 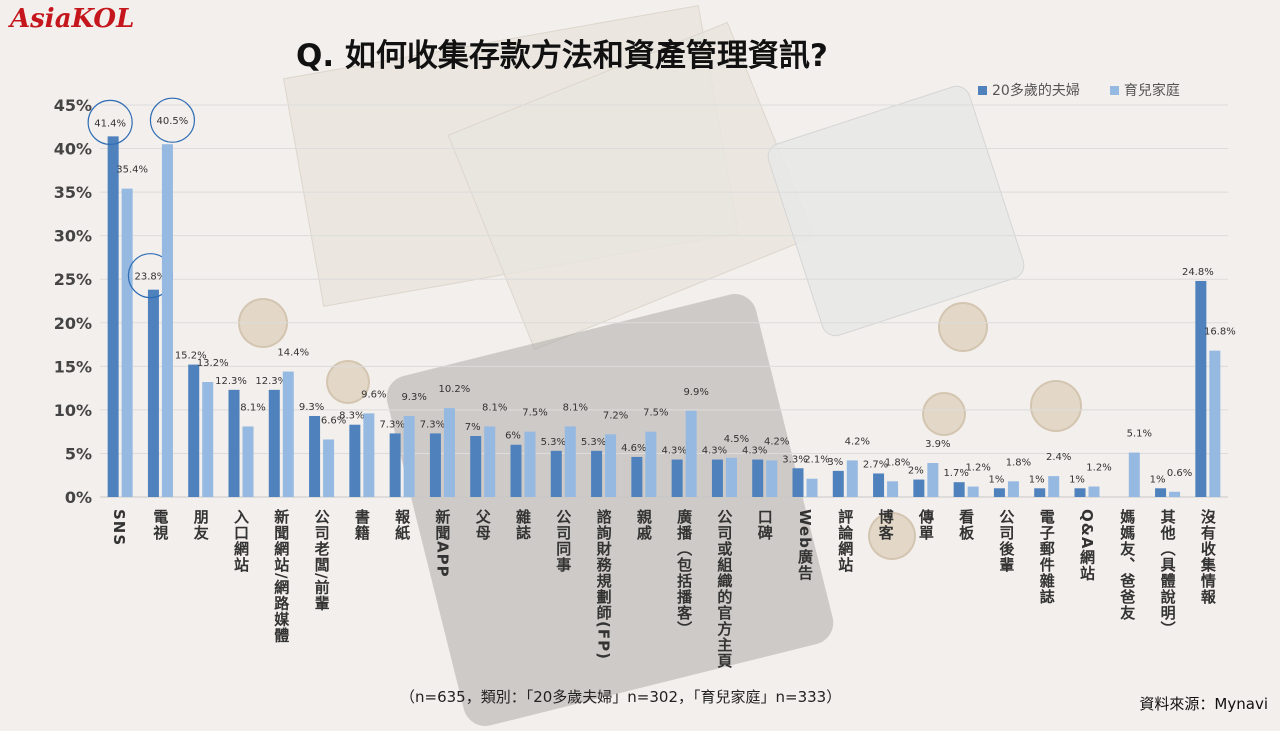 I want to click on data-label: 4.6%, so click(x=633, y=448).